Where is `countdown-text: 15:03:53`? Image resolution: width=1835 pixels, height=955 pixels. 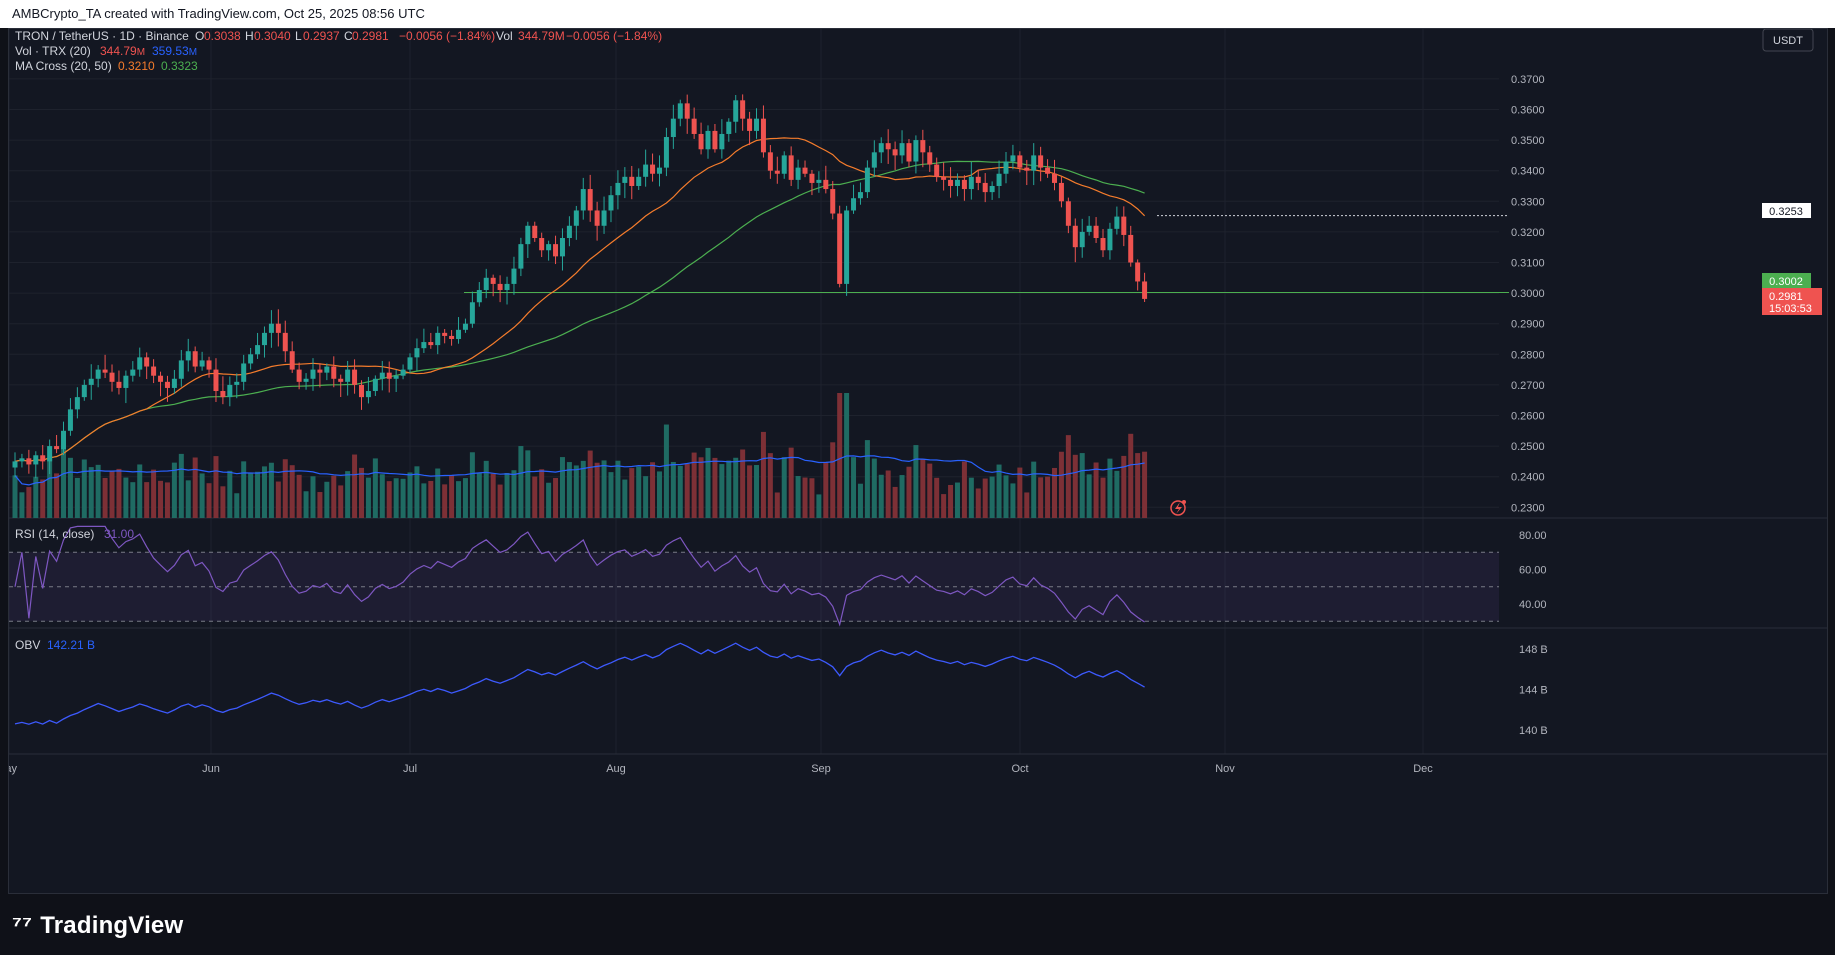 countdown-text: 15:03:53 is located at coordinates (1790, 309).